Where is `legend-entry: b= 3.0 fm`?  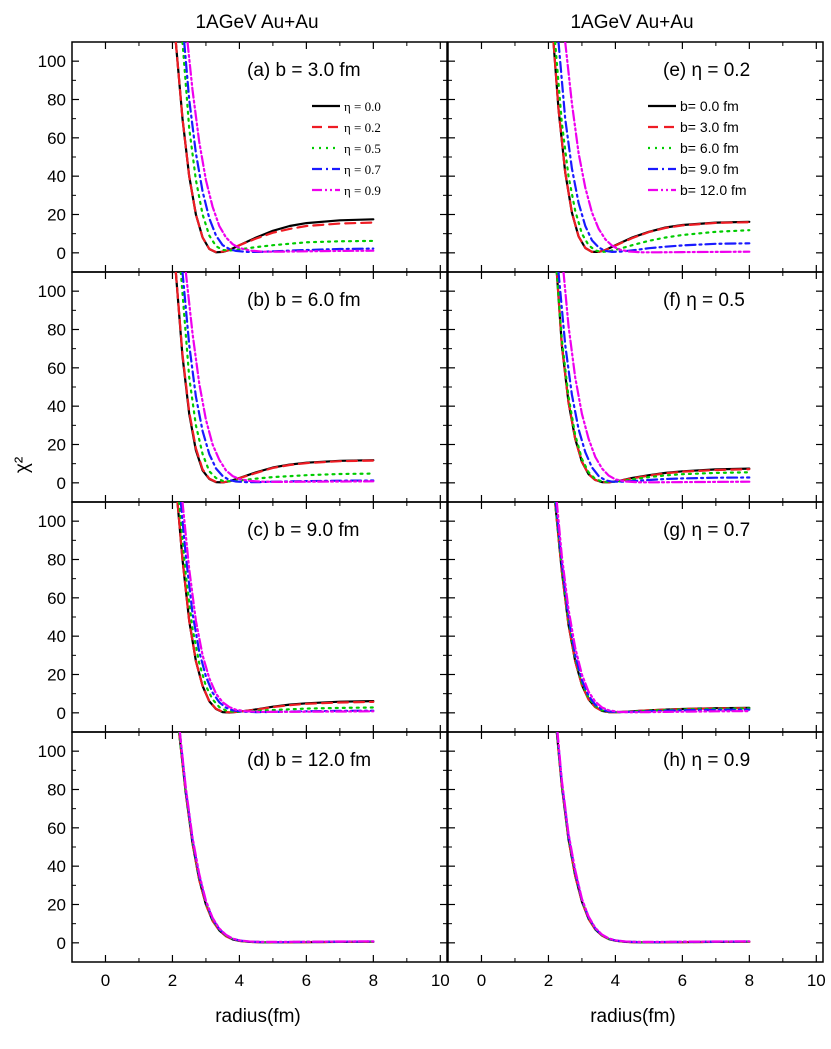
legend-entry: b= 3.0 fm is located at coordinates (709, 127).